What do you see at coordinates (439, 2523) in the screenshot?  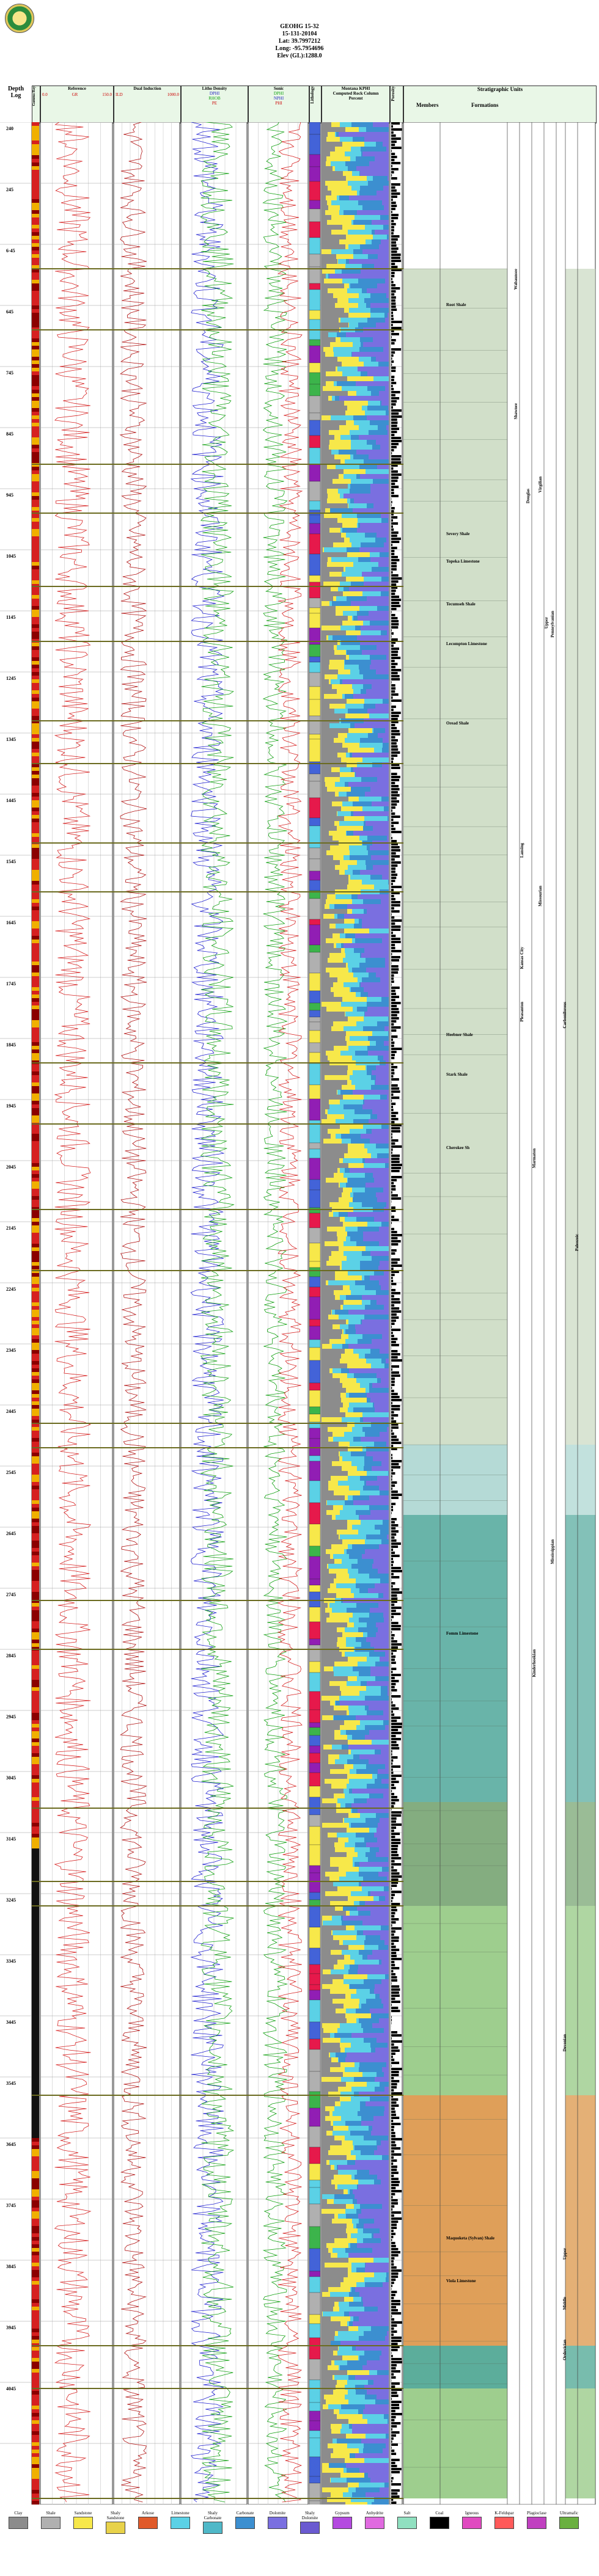 I see `legend-swatch` at bounding box center [439, 2523].